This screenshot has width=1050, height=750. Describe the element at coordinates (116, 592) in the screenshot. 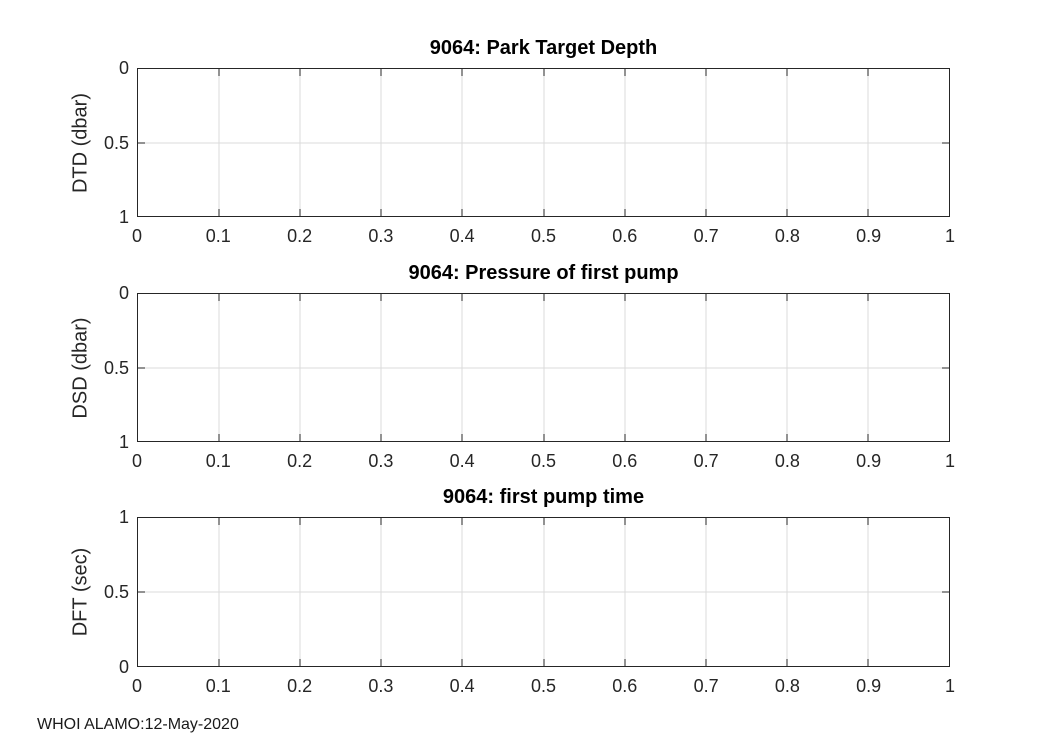

I see `y-tick-label: 0.5` at that location.